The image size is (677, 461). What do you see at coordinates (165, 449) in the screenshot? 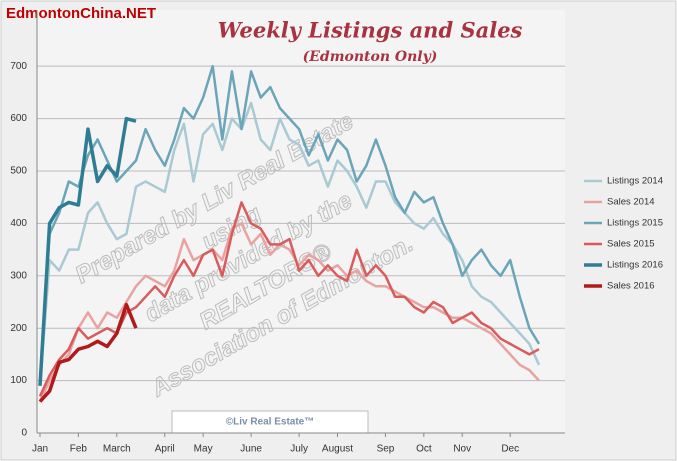
I see `x-tick-label: April` at bounding box center [165, 449].